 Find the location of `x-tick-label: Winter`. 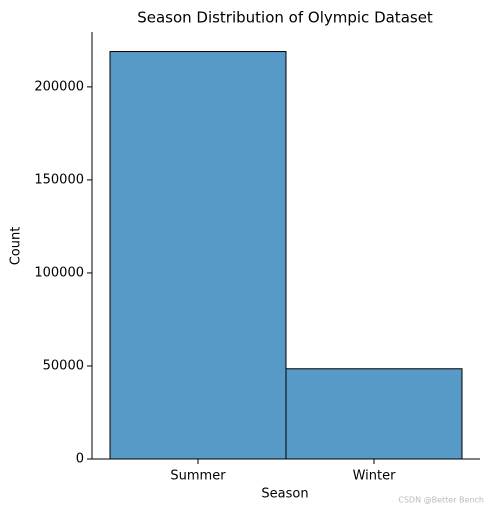

x-tick-label: Winter is located at coordinates (375, 476).